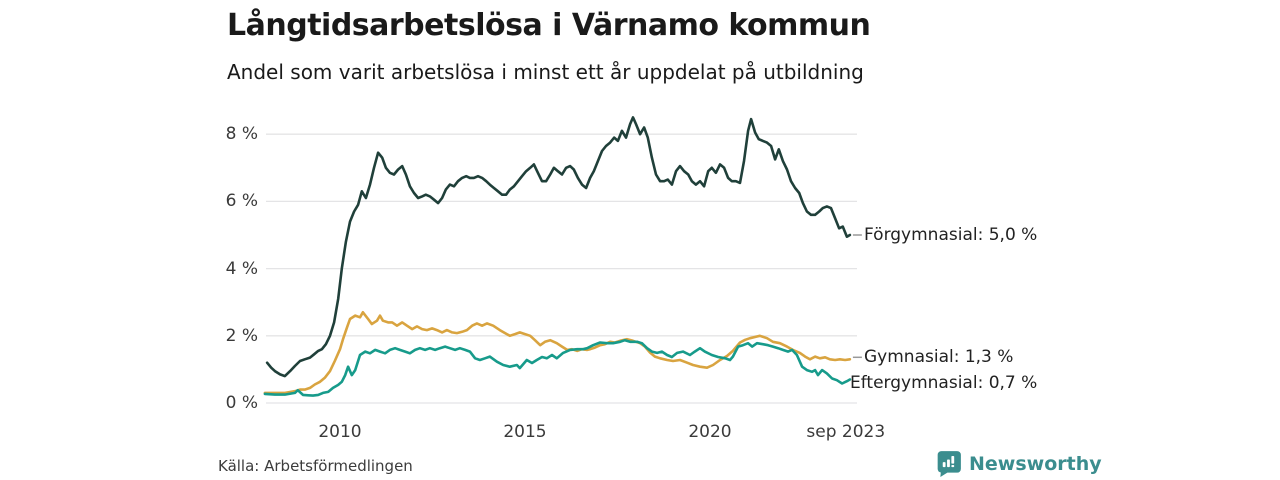 The image size is (1280, 480). What do you see at coordinates (846, 432) in the screenshot?
I see `x-axis-tick-label: sep 2023` at bounding box center [846, 432].